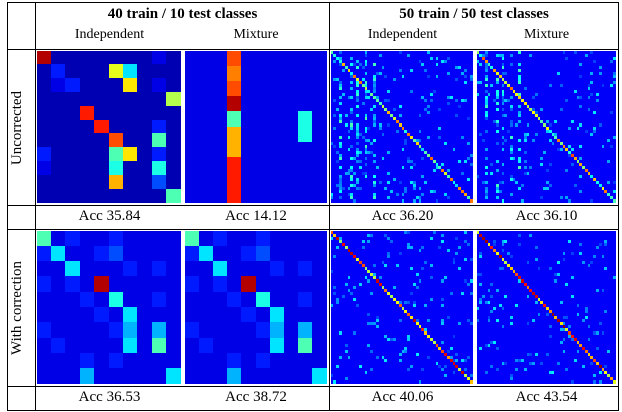 Image resolution: width=622 pixels, height=412 pixels. I want to click on vrule-left, so click(7, 206).